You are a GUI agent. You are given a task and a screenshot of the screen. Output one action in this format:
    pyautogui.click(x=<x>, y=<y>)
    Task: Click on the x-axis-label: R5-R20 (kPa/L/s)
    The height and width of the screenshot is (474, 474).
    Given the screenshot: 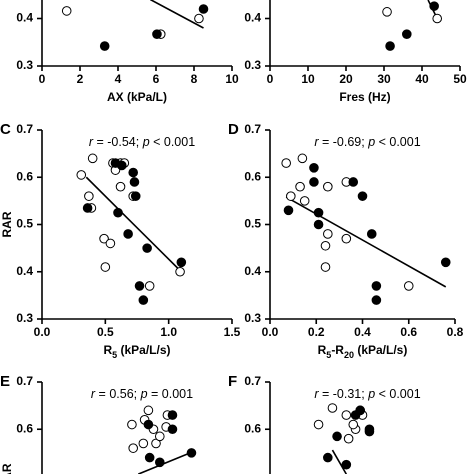 What is the action you would take?
    pyautogui.click(x=363, y=351)
    